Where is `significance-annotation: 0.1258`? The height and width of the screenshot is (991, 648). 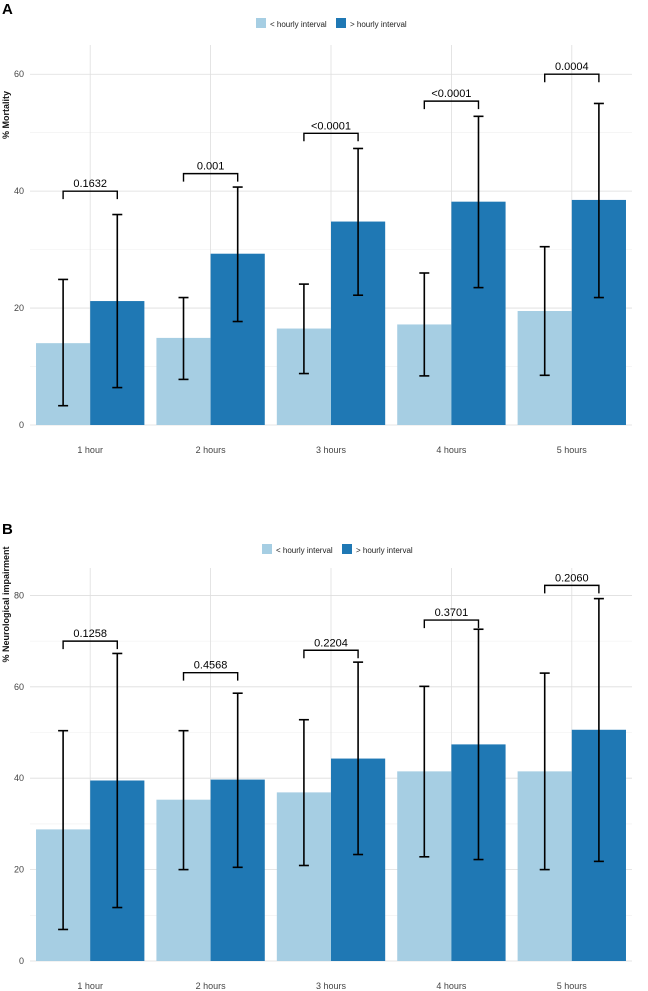
significance-annotation: 0.1258 is located at coordinates (90, 639).